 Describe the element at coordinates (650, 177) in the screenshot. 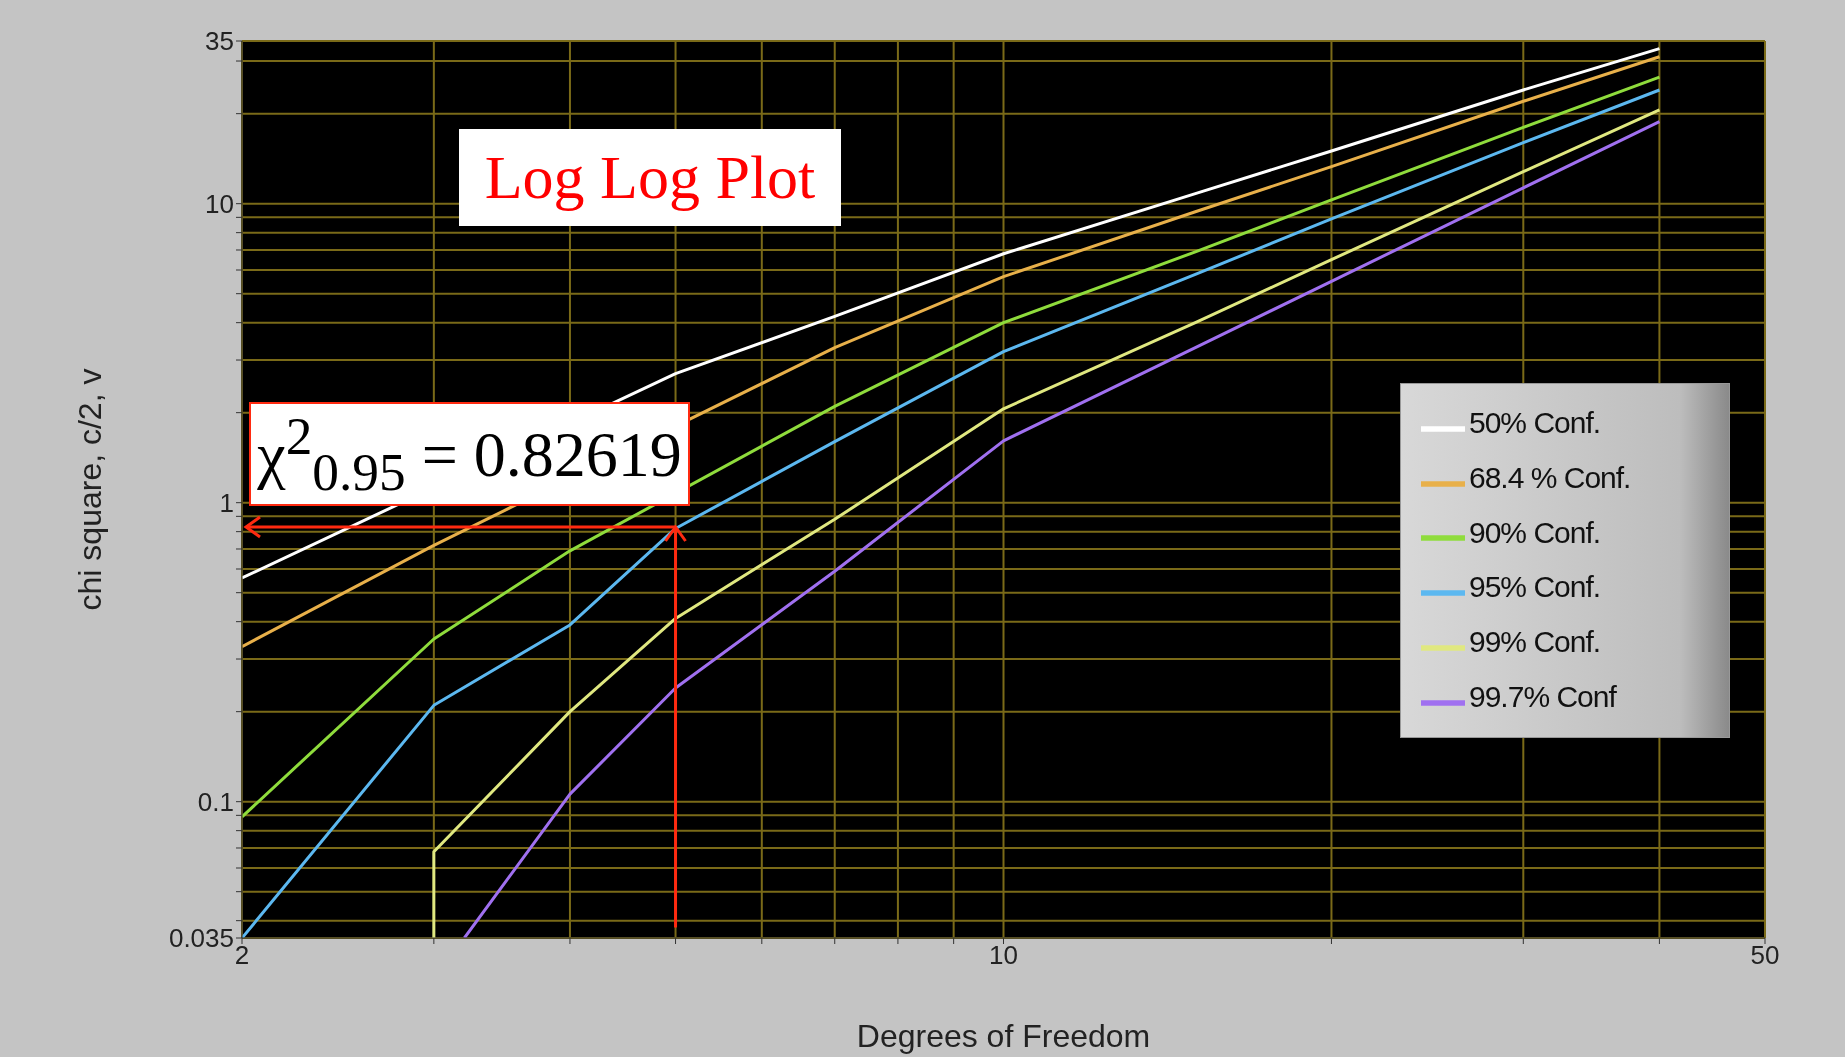

I see `annotation: Log Log Plot` at that location.